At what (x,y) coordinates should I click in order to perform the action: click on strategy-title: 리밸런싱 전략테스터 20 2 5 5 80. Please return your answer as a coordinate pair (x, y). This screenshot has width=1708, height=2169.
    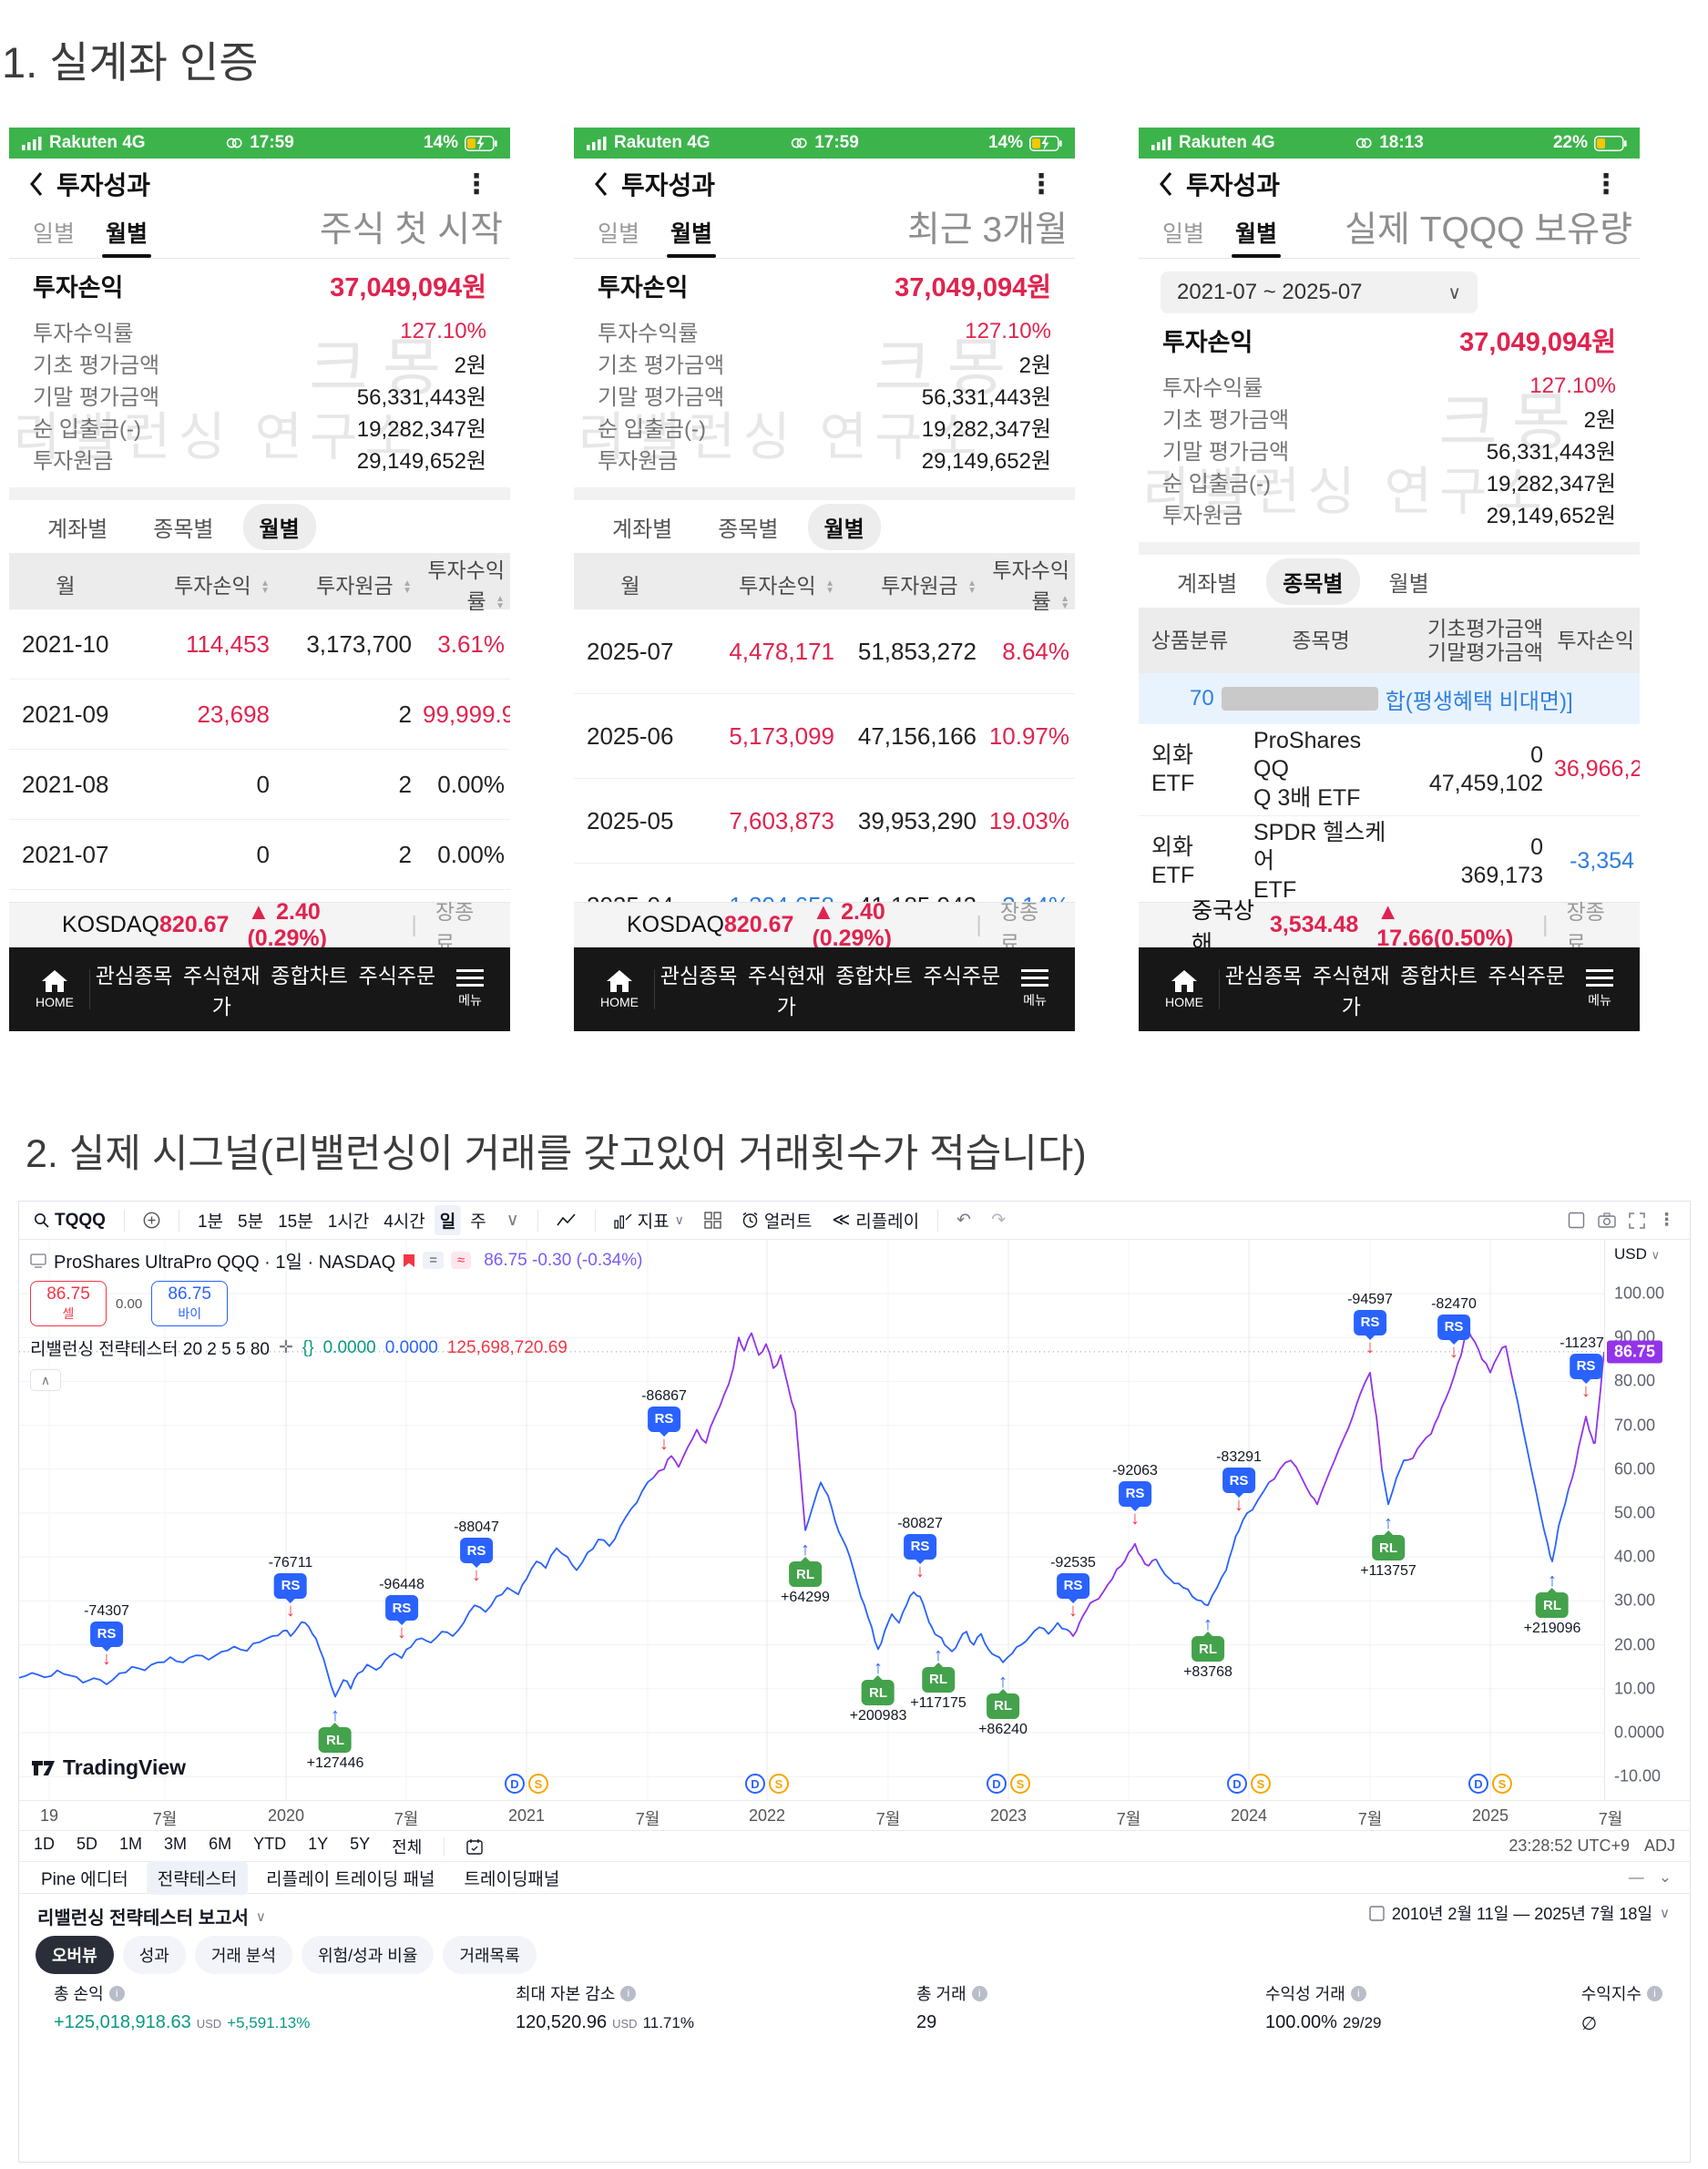
    Looking at the image, I should click on (150, 1350).